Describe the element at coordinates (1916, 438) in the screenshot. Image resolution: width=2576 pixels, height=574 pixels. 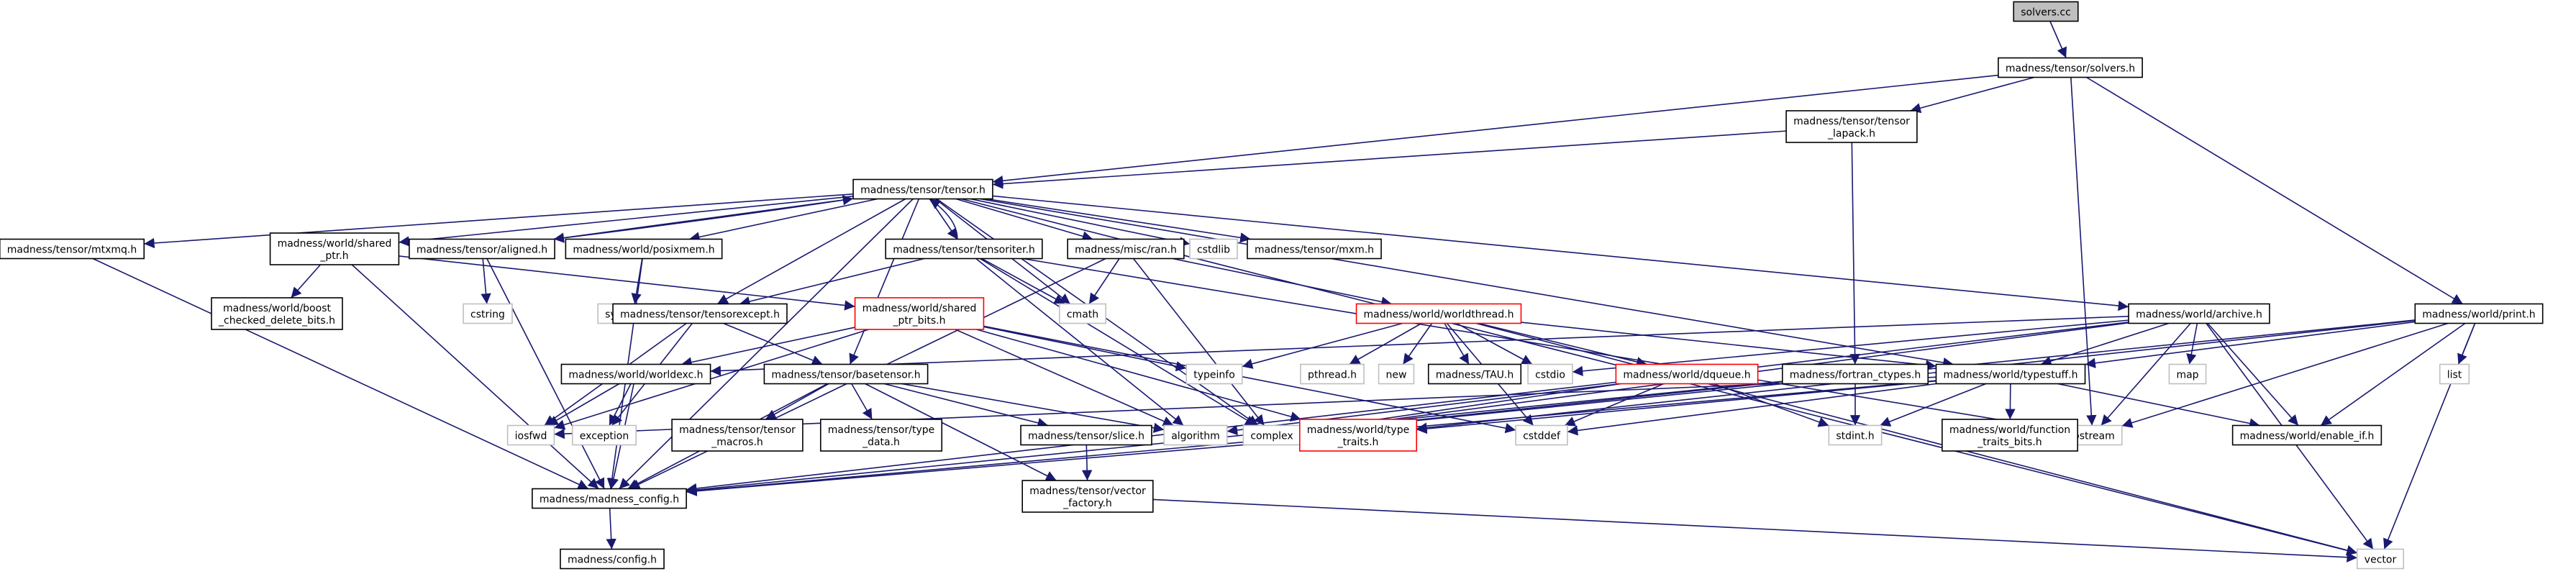
I see `edge-worldthread-h-to-vector` at that location.